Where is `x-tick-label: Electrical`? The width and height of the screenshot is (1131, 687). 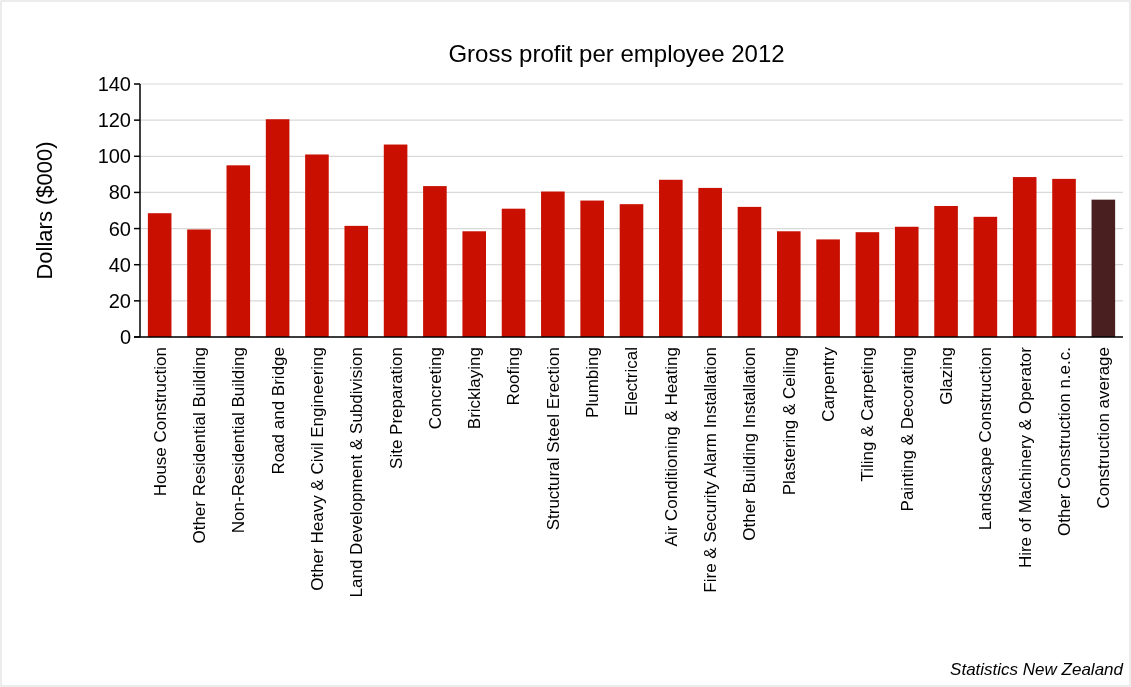
x-tick-label: Electrical is located at coordinates (632, 381).